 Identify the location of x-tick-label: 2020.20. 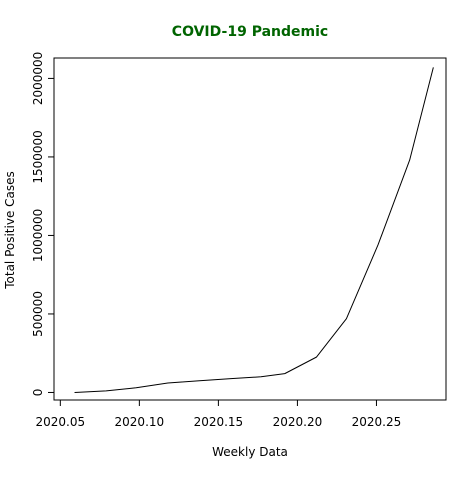
(298, 422).